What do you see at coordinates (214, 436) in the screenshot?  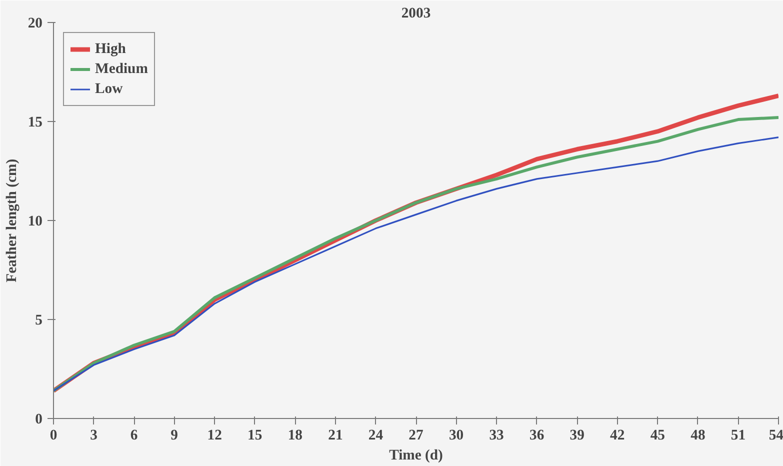 I see `x-tick-label: 12` at bounding box center [214, 436].